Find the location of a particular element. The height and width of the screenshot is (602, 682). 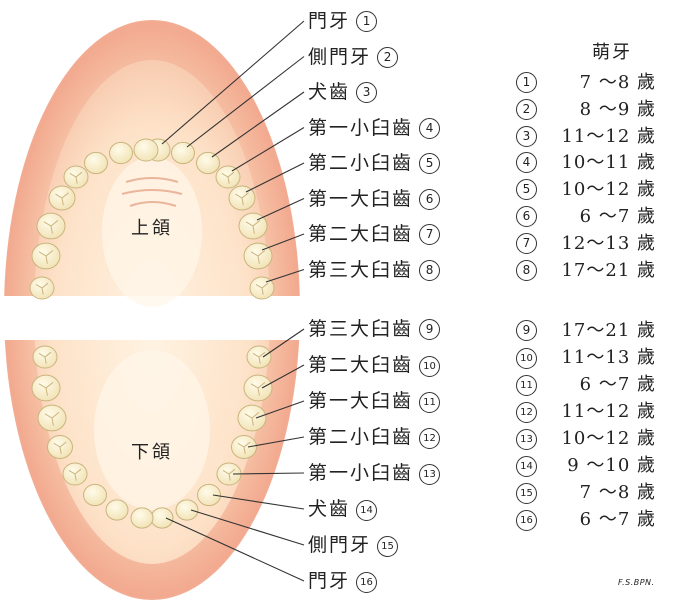

tooth-name: 犬齒 is located at coordinates (329, 92).